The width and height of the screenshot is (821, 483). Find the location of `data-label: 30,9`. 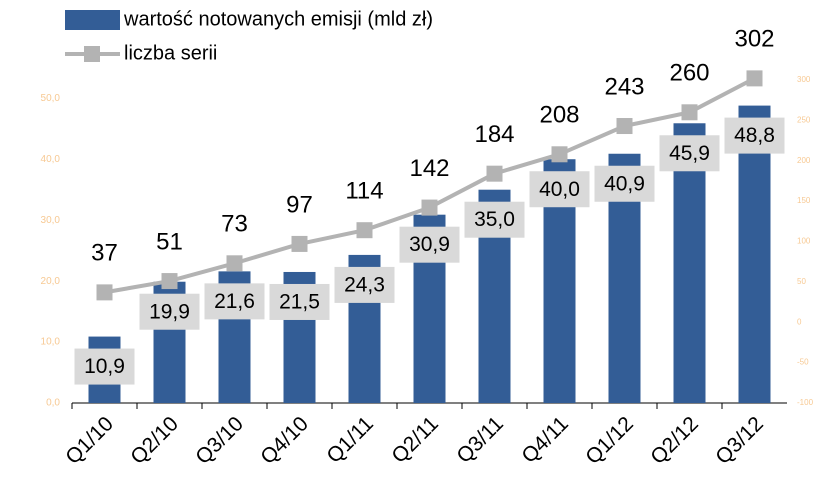

data-label: 30,9 is located at coordinates (429, 244).